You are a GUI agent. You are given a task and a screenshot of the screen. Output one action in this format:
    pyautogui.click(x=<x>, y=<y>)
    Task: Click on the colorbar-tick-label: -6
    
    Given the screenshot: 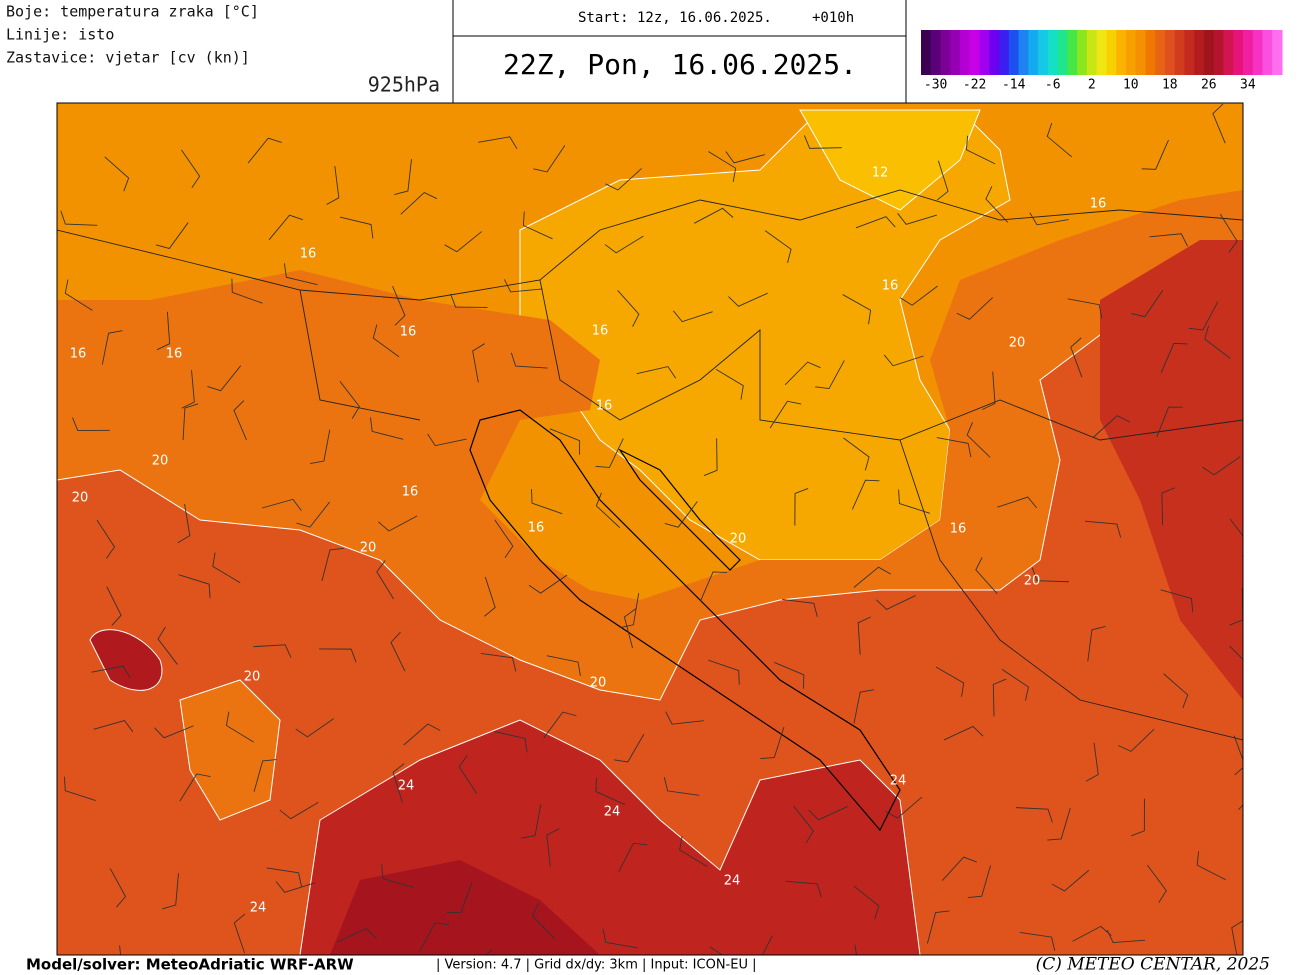 What is the action you would take?
    pyautogui.click(x=1053, y=85)
    